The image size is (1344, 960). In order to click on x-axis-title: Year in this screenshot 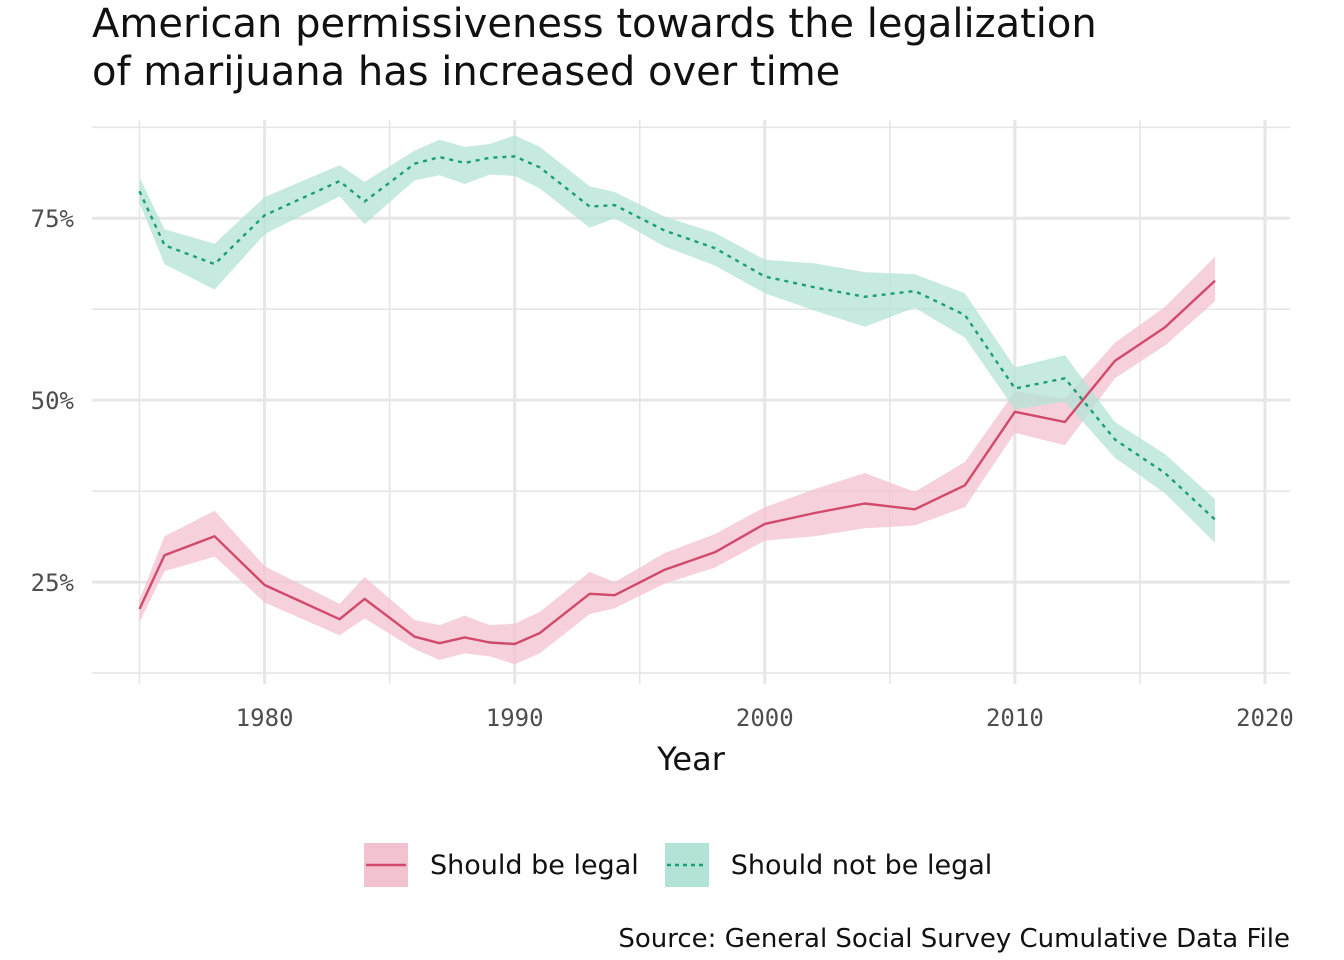, I will do `click(691, 759)`.